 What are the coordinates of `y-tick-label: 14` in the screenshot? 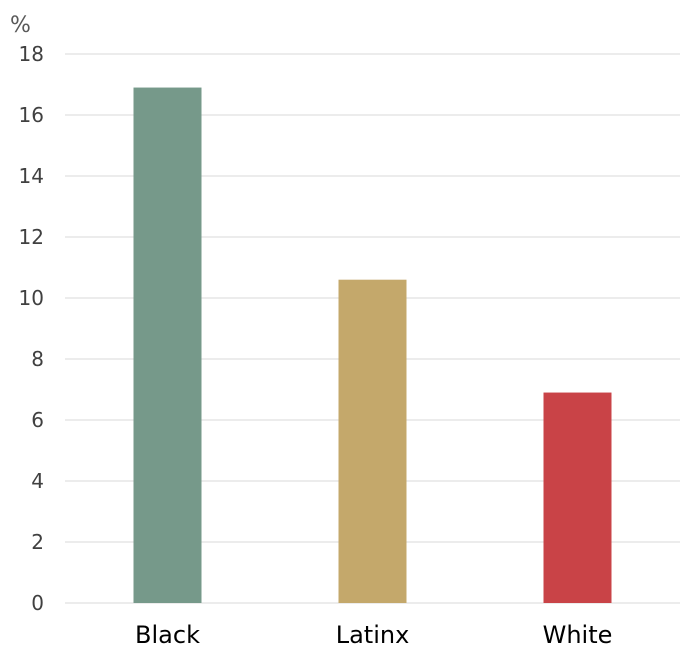 It's located at (31, 176).